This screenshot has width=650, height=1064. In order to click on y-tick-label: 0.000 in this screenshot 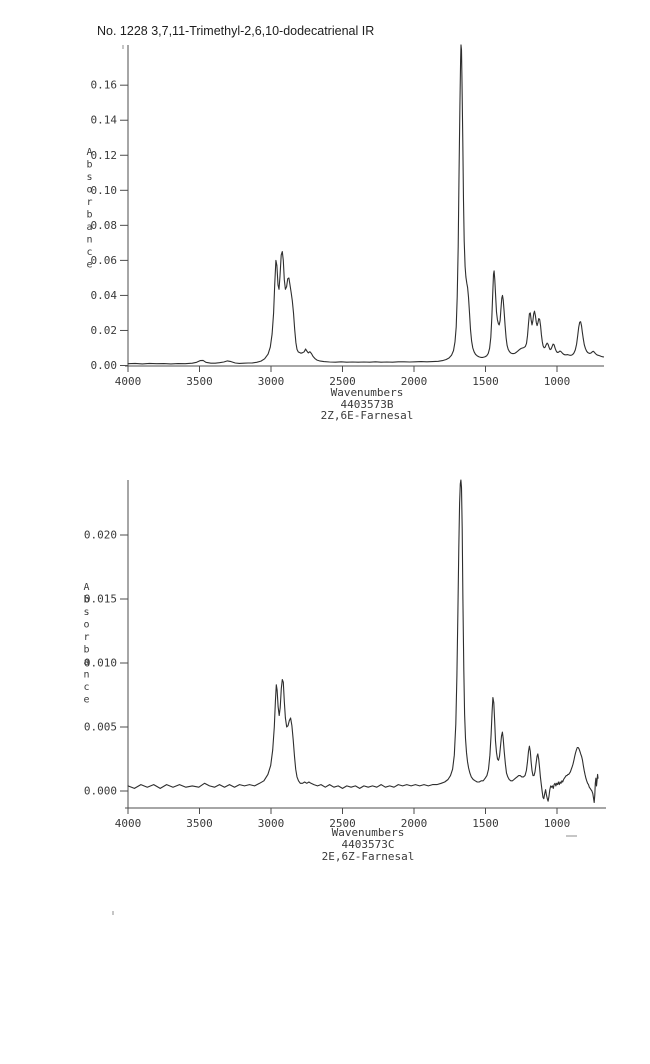, I will do `click(100, 791)`.